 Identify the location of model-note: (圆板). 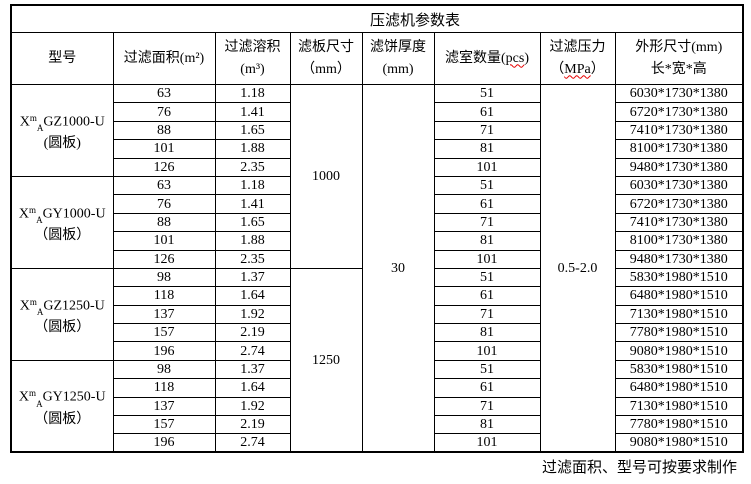
(62, 144).